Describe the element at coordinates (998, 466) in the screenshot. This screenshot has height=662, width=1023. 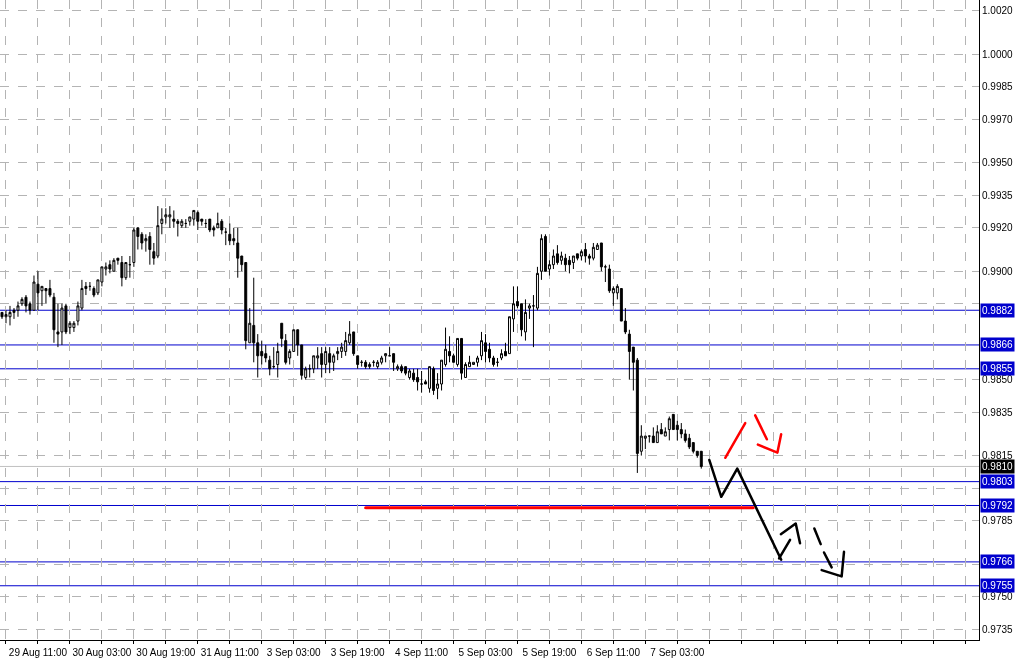
I see `ref-line-label: 0.9810` at that location.